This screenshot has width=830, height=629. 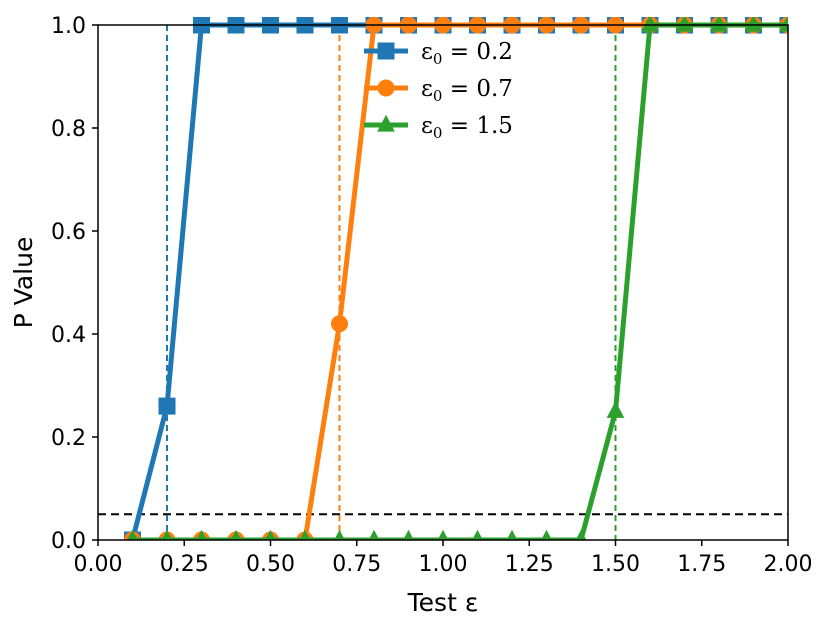 What do you see at coordinates (615, 564) in the screenshot?
I see `x-tick-label: 1.50` at bounding box center [615, 564].